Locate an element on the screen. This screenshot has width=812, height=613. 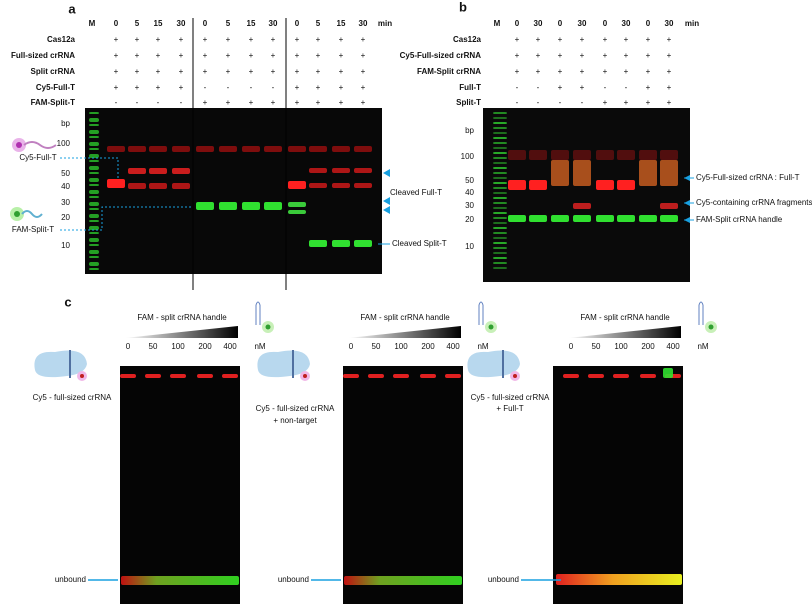
lane-header: min is located at coordinates (692, 23).